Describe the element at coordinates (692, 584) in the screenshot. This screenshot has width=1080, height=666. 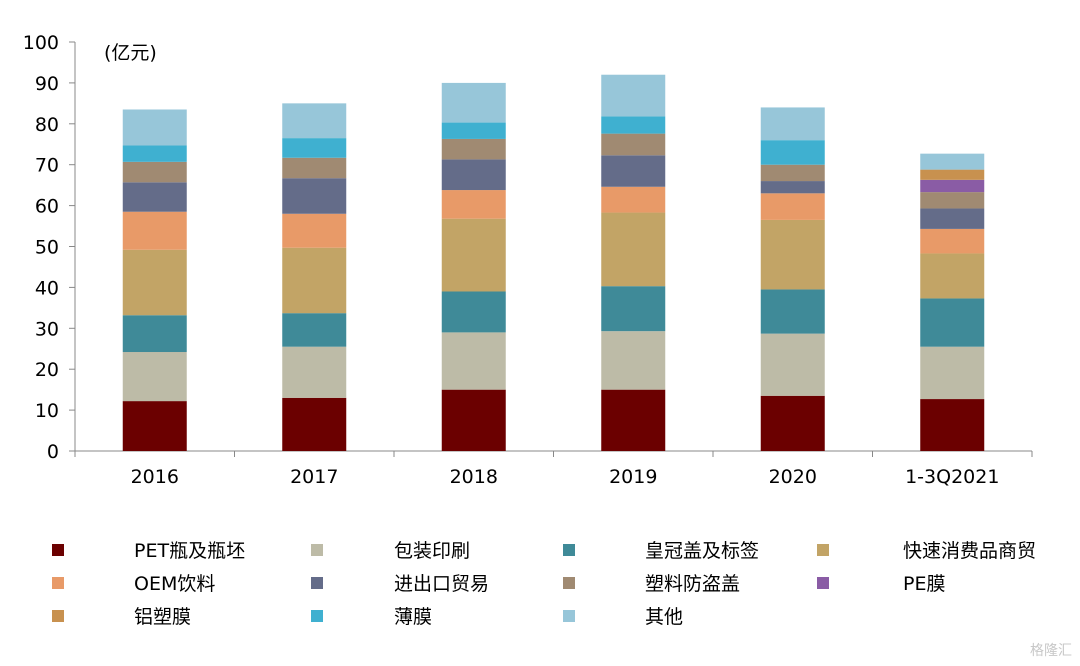
I see `legend-label: 塑料防盗盖` at that location.